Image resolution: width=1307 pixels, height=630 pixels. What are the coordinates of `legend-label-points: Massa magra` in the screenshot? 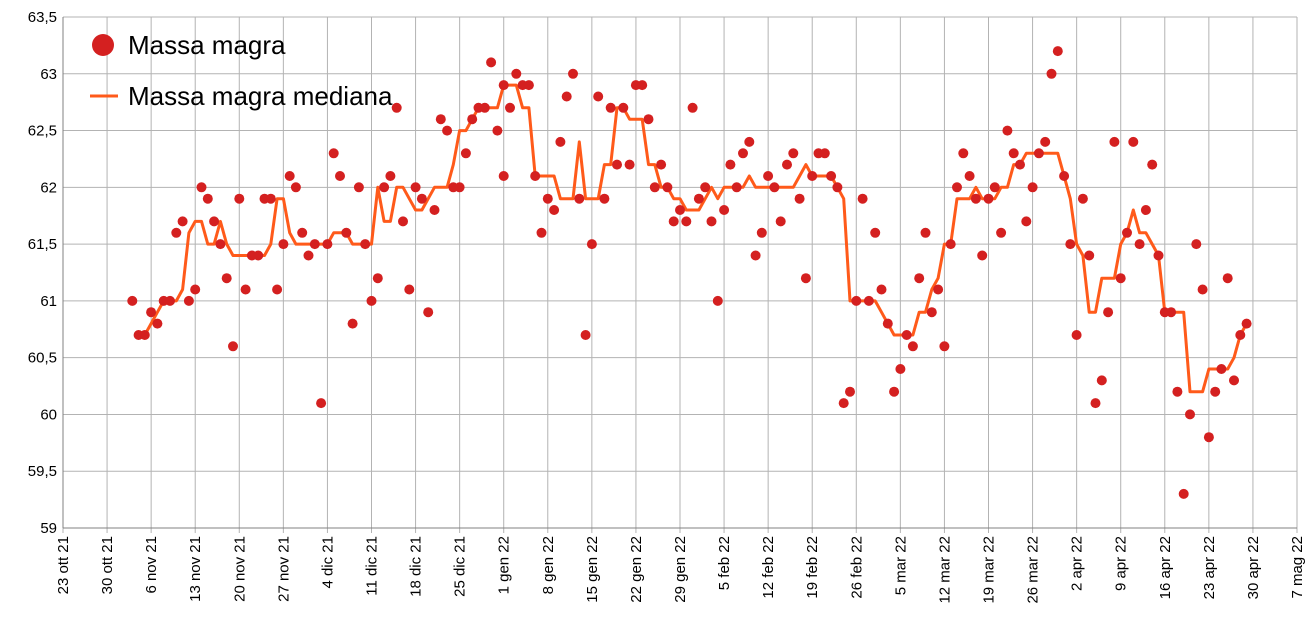 It's located at (207, 45).